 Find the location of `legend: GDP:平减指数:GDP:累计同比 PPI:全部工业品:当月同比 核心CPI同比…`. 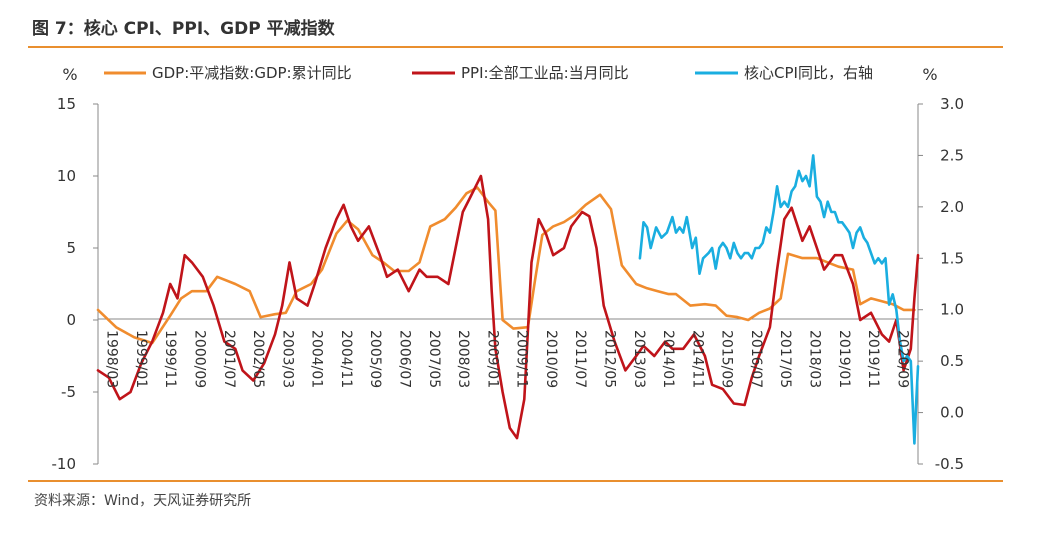

legend: GDP:平减指数:GDP:累计同比 PPI:全部工业品:当月同比 核心CPI同比… is located at coordinates (488, 73).